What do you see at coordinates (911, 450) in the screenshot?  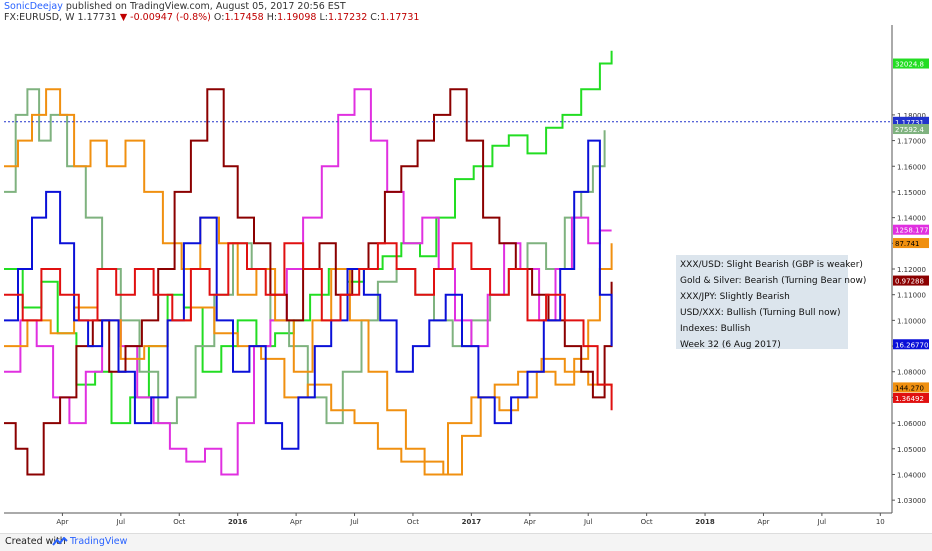 I see `y-tick-label: 1.05000` at bounding box center [911, 450].